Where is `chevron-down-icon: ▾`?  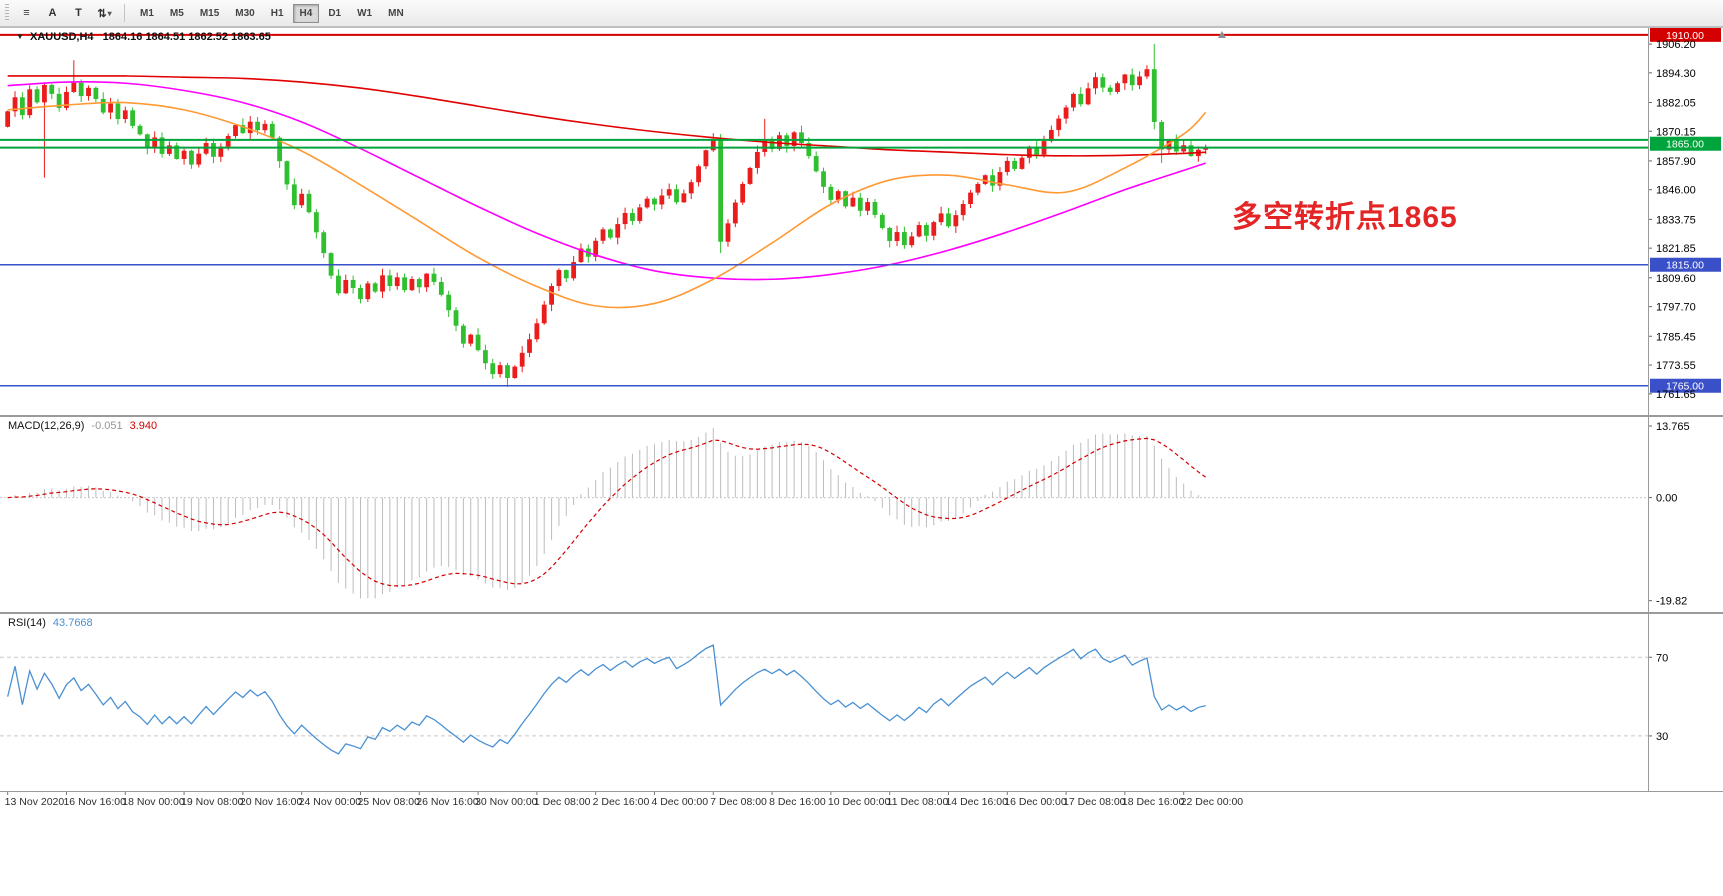 chevron-down-icon: ▾ is located at coordinates (109, 13).